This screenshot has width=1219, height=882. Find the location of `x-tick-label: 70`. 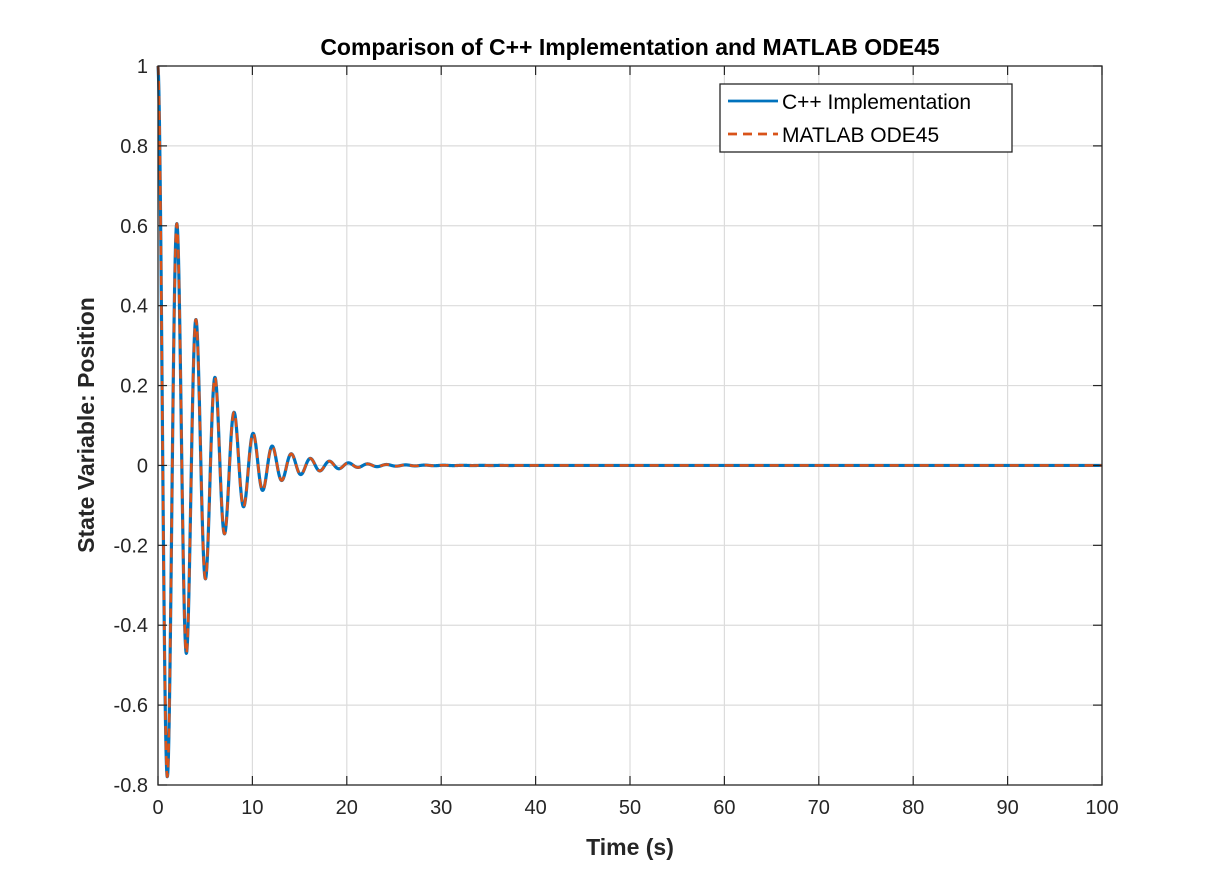

x-tick-label: 70 is located at coordinates (819, 808).